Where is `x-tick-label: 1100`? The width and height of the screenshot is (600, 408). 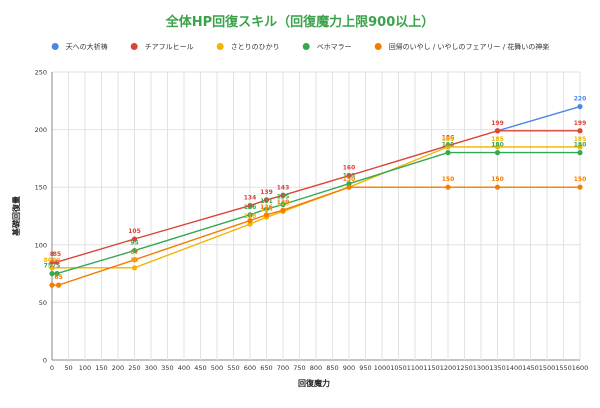
x-tick-label: 1100 is located at coordinates (415, 368).